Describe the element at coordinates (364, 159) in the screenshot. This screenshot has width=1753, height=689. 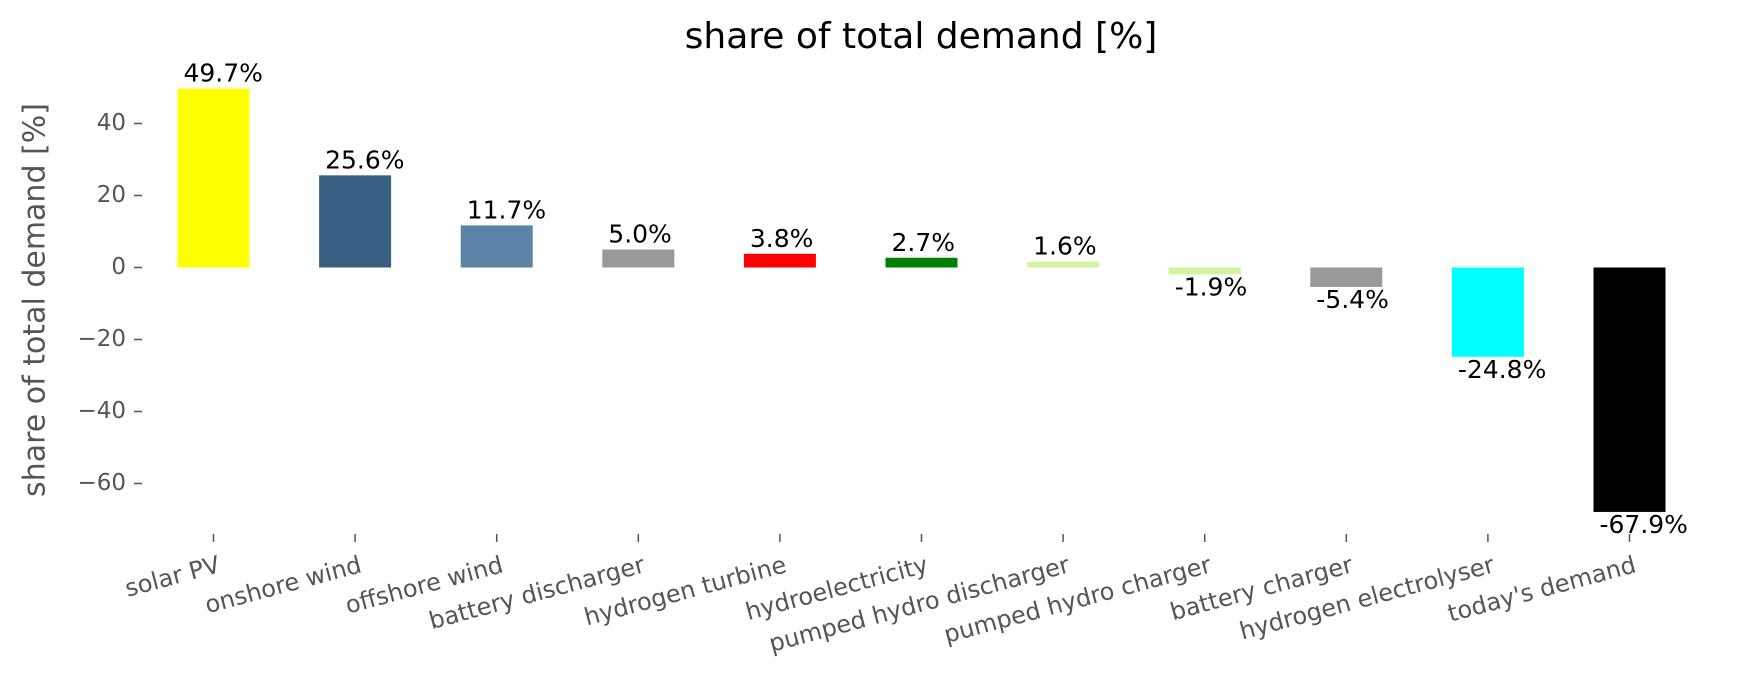
I see `value-label: 25.6%` at that location.